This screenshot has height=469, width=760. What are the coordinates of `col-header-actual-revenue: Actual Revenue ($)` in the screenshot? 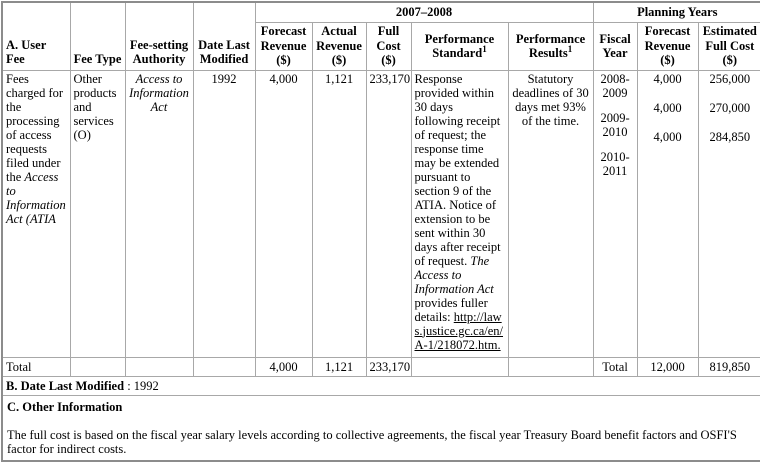 It's located at (339, 46).